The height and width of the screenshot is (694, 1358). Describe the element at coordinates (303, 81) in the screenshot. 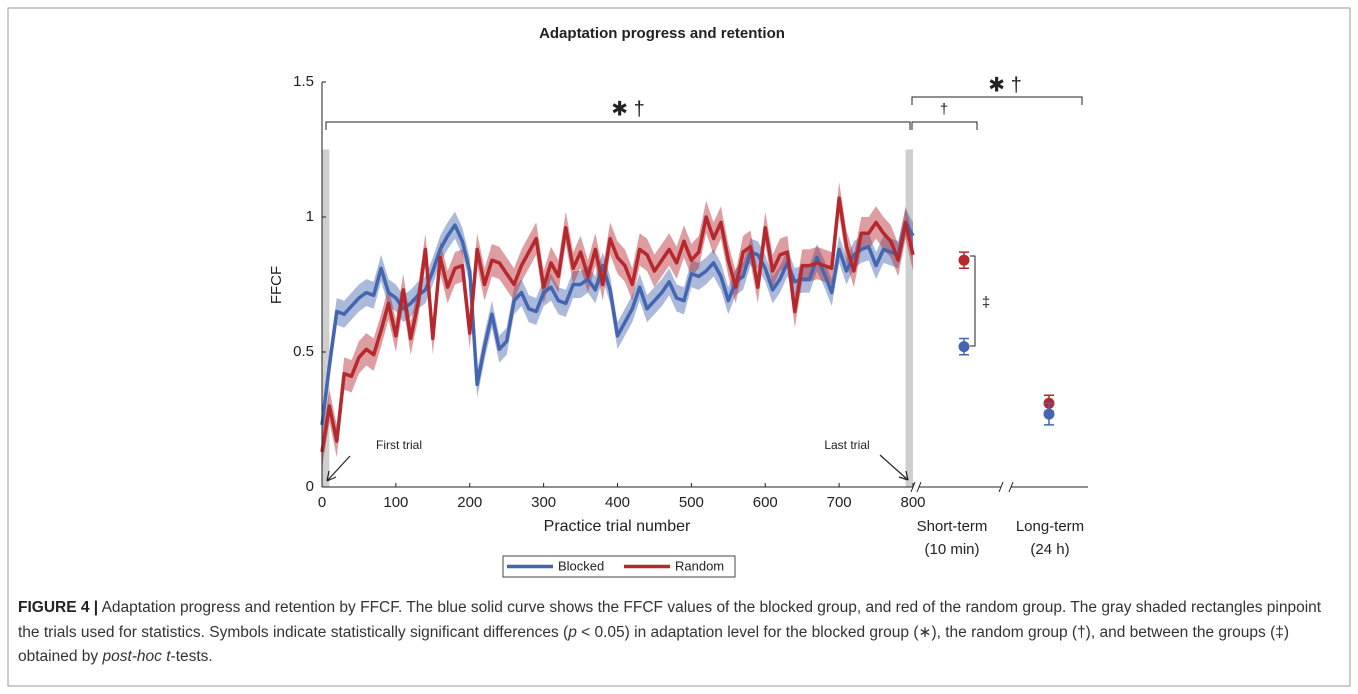

I see `y-tick-label: 1.5` at that location.